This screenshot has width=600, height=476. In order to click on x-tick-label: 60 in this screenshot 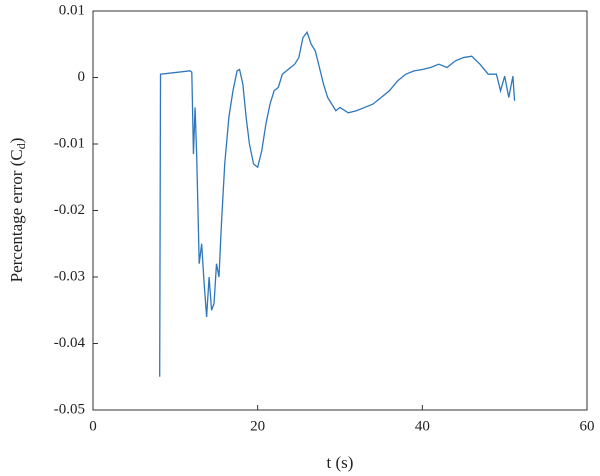, I will do `click(587, 426)`.